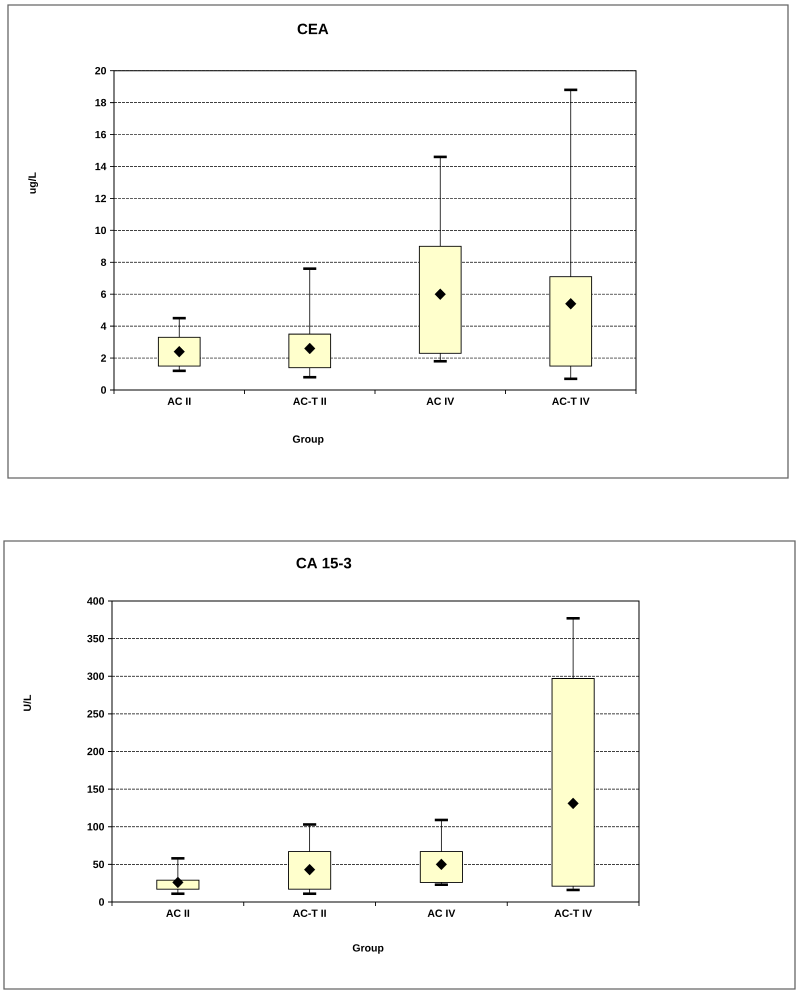 Image resolution: width=800 pixels, height=991 pixels. Describe the element at coordinates (96, 826) in the screenshot. I see `y-tick-label: 100` at that location.